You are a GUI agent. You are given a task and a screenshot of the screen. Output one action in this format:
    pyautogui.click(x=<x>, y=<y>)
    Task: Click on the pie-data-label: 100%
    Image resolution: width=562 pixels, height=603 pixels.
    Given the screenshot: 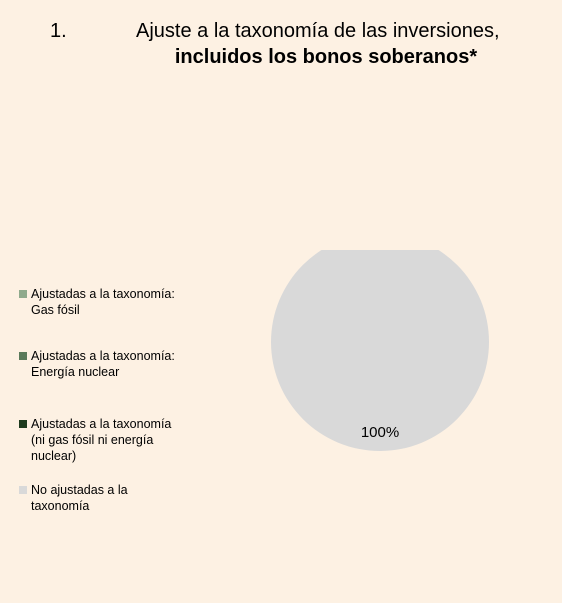 What is the action you would take?
    pyautogui.click(x=380, y=432)
    